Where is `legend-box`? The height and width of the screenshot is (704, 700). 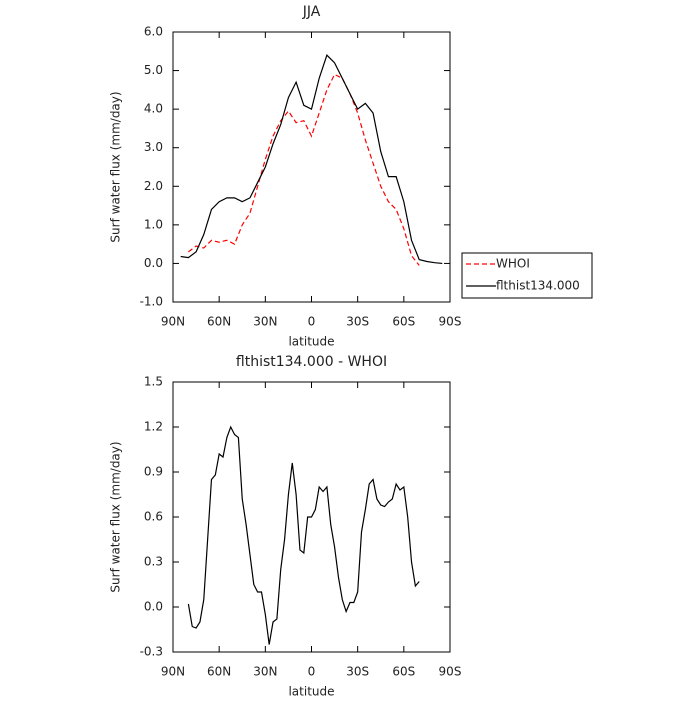 legend-box is located at coordinates (527, 275).